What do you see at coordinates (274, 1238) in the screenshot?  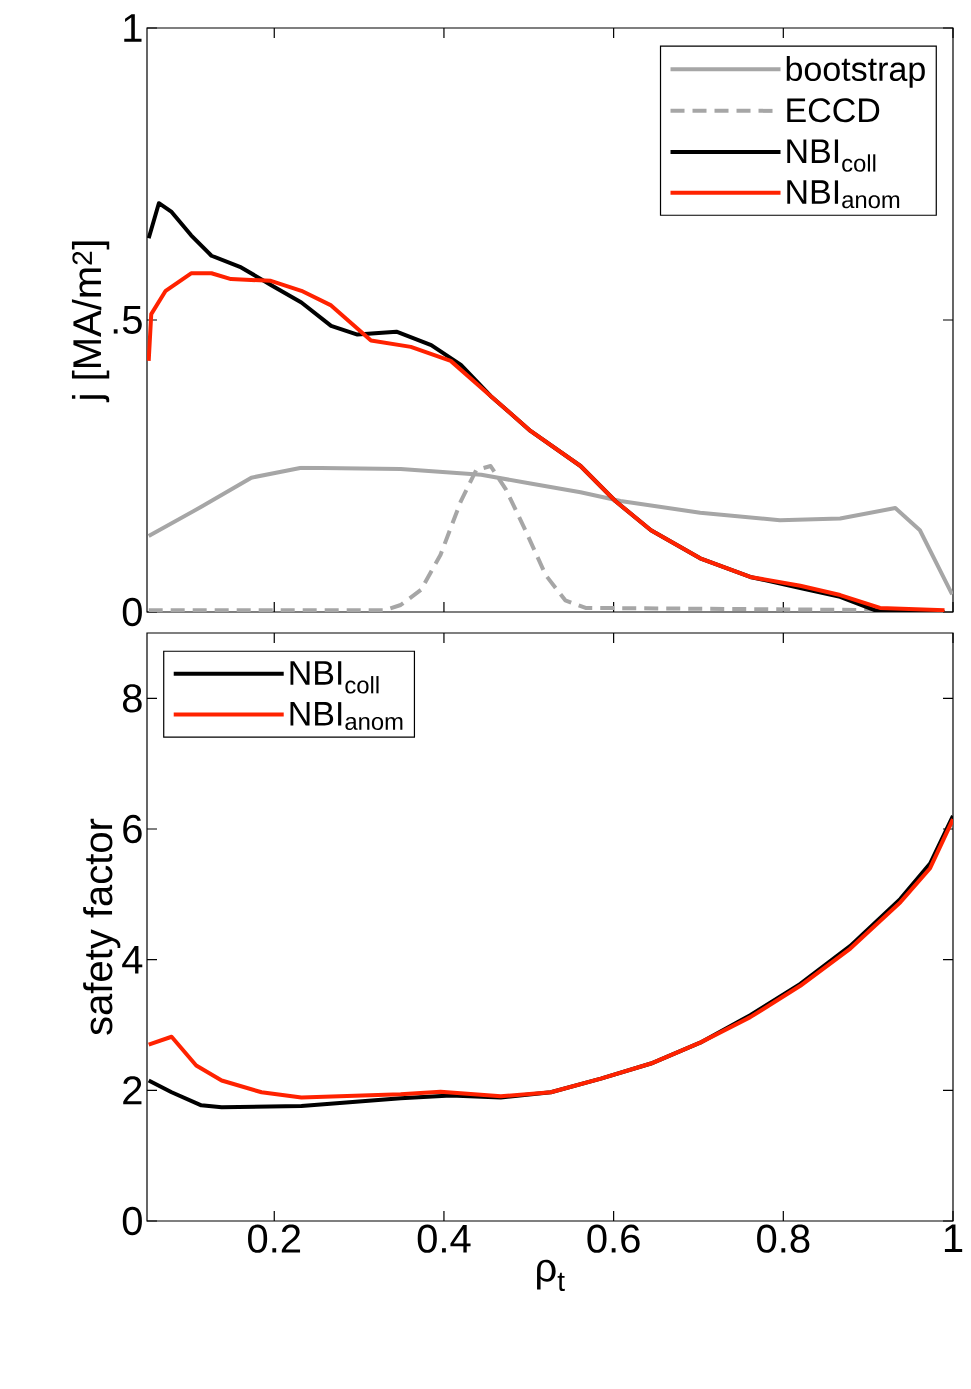 I see `x-tick-label: 0.2` at bounding box center [274, 1238].